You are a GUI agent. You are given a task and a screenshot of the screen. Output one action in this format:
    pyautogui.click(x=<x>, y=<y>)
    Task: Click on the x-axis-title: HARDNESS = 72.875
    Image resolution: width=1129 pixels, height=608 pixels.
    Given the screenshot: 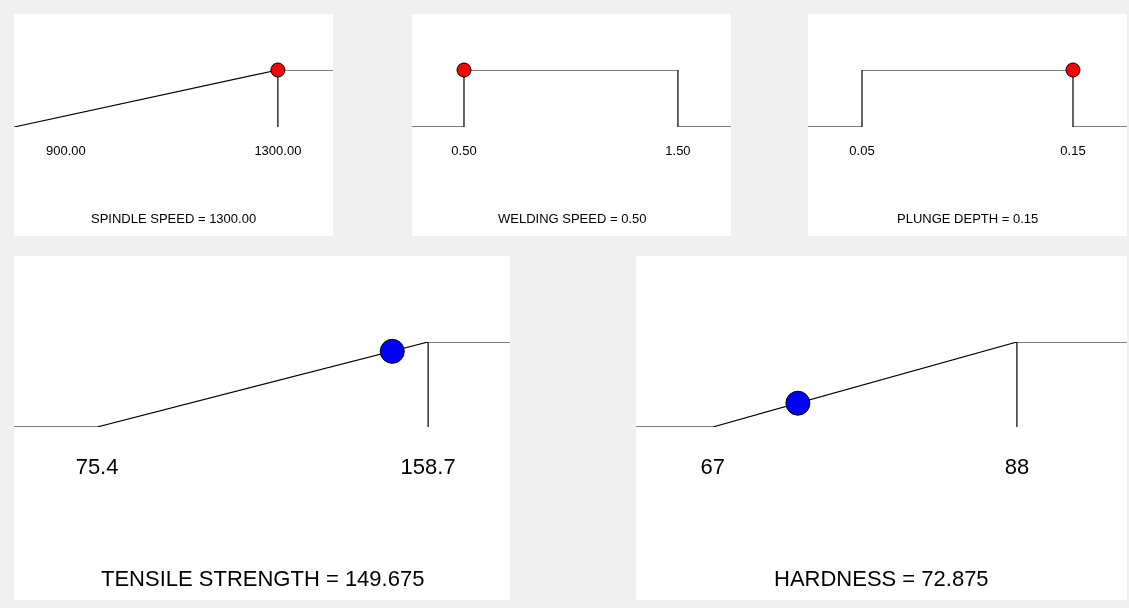 What is the action you would take?
    pyautogui.click(x=881, y=578)
    